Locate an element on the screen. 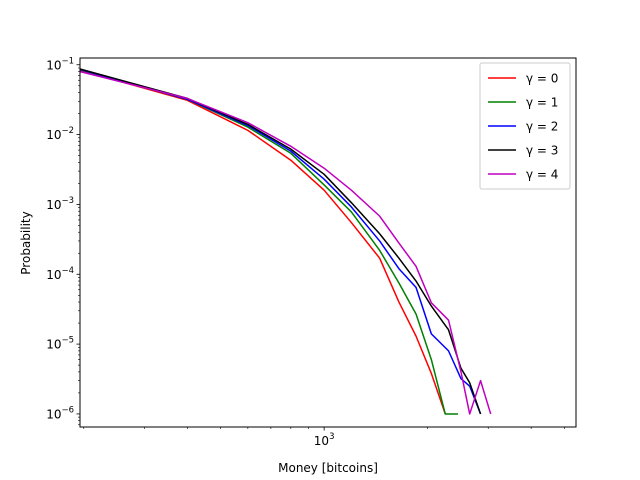 The height and width of the screenshot is (480, 640). x-axis-label: Money [bitcoins] is located at coordinates (328, 468).